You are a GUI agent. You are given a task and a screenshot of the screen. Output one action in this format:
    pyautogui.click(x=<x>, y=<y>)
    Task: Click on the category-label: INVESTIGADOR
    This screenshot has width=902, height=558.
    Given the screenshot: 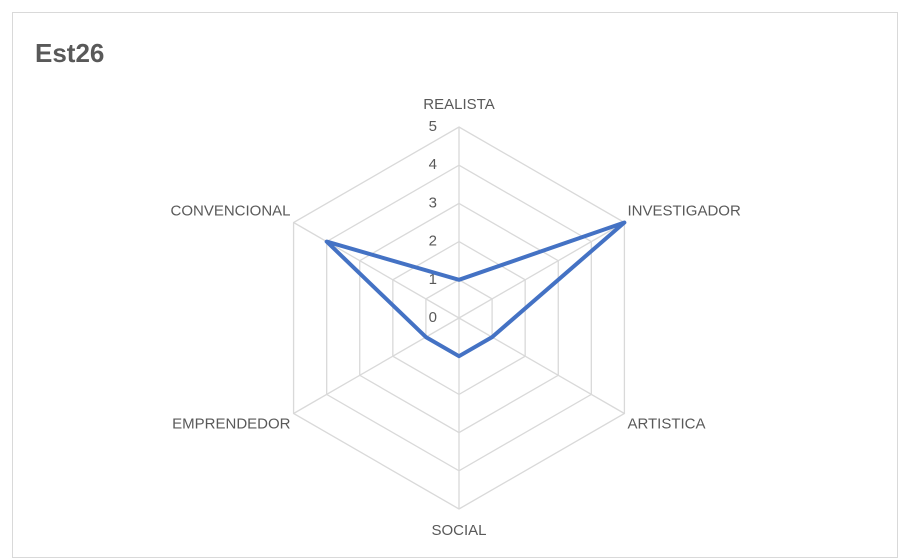 What is the action you would take?
    pyautogui.click(x=684, y=210)
    